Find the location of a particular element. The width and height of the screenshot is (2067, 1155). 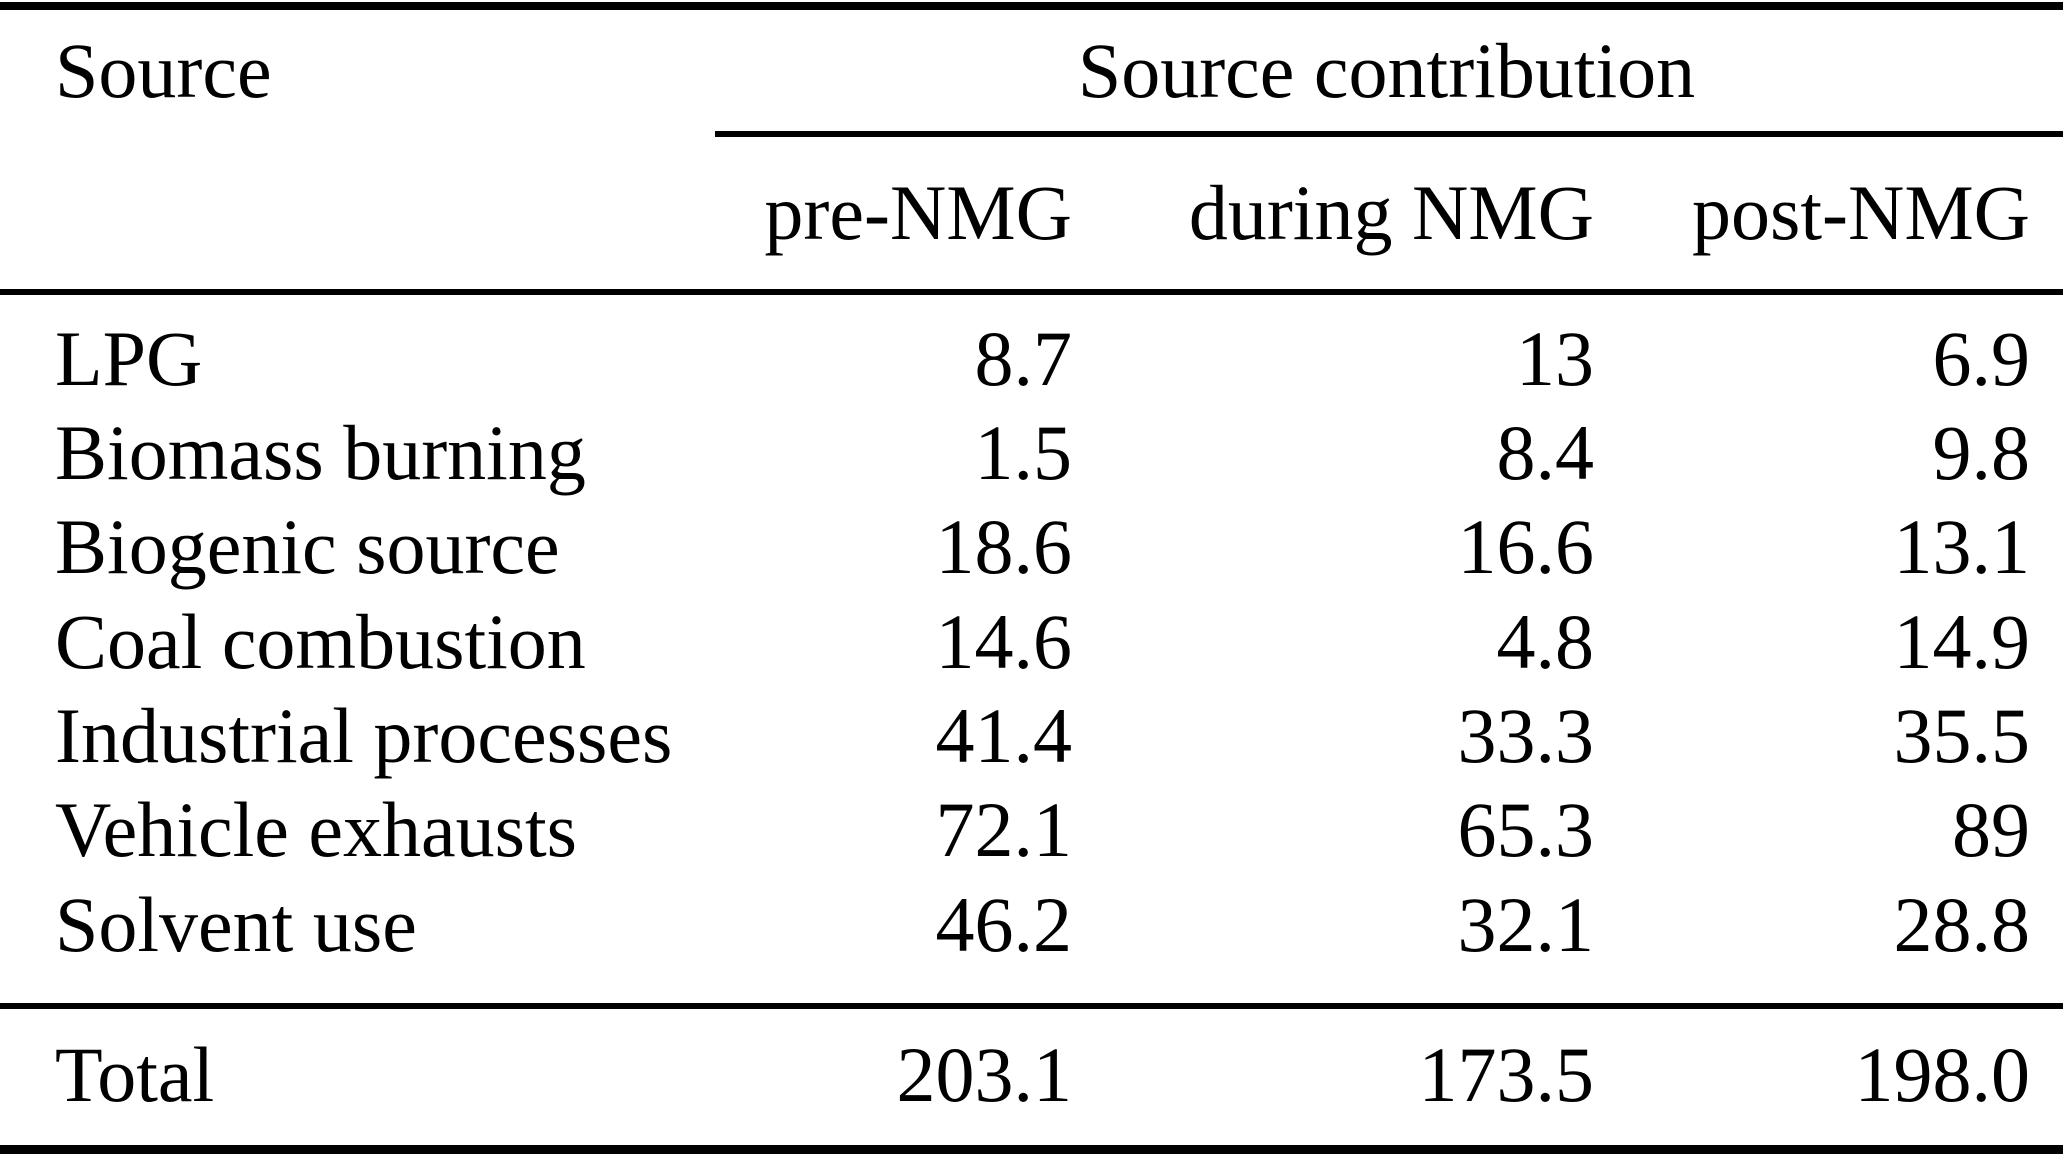

table-row-total: Total 203.1 173.5 198.0 is located at coordinates (1033, 1075).